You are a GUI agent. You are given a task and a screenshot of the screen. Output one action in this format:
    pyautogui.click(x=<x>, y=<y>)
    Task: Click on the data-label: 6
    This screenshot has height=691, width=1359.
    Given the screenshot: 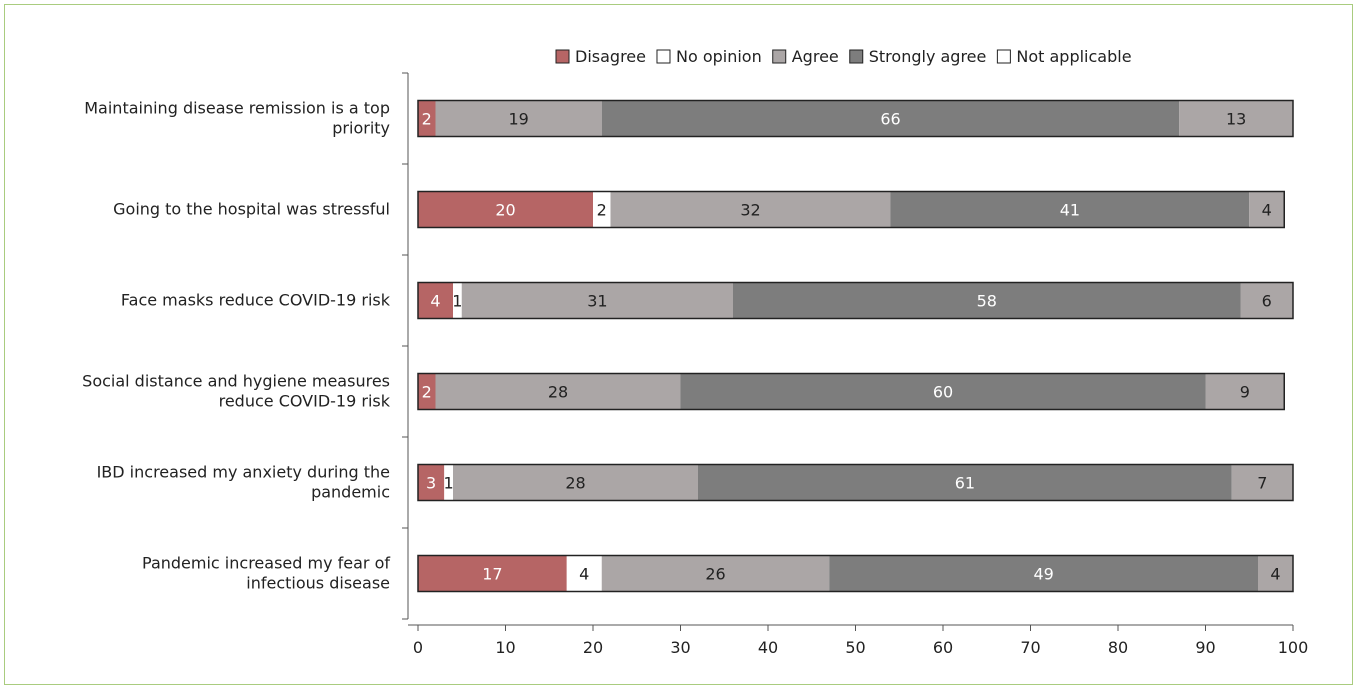 What is the action you would take?
    pyautogui.click(x=1267, y=301)
    